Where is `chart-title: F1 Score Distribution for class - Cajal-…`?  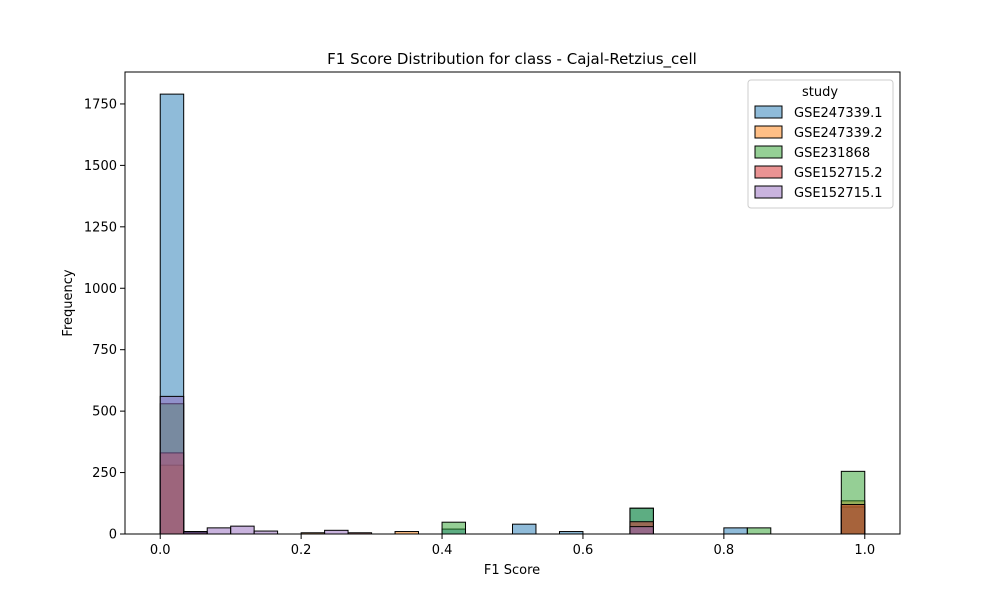
chart-title: F1 Score Distribution for class - Cajal-… is located at coordinates (512, 59).